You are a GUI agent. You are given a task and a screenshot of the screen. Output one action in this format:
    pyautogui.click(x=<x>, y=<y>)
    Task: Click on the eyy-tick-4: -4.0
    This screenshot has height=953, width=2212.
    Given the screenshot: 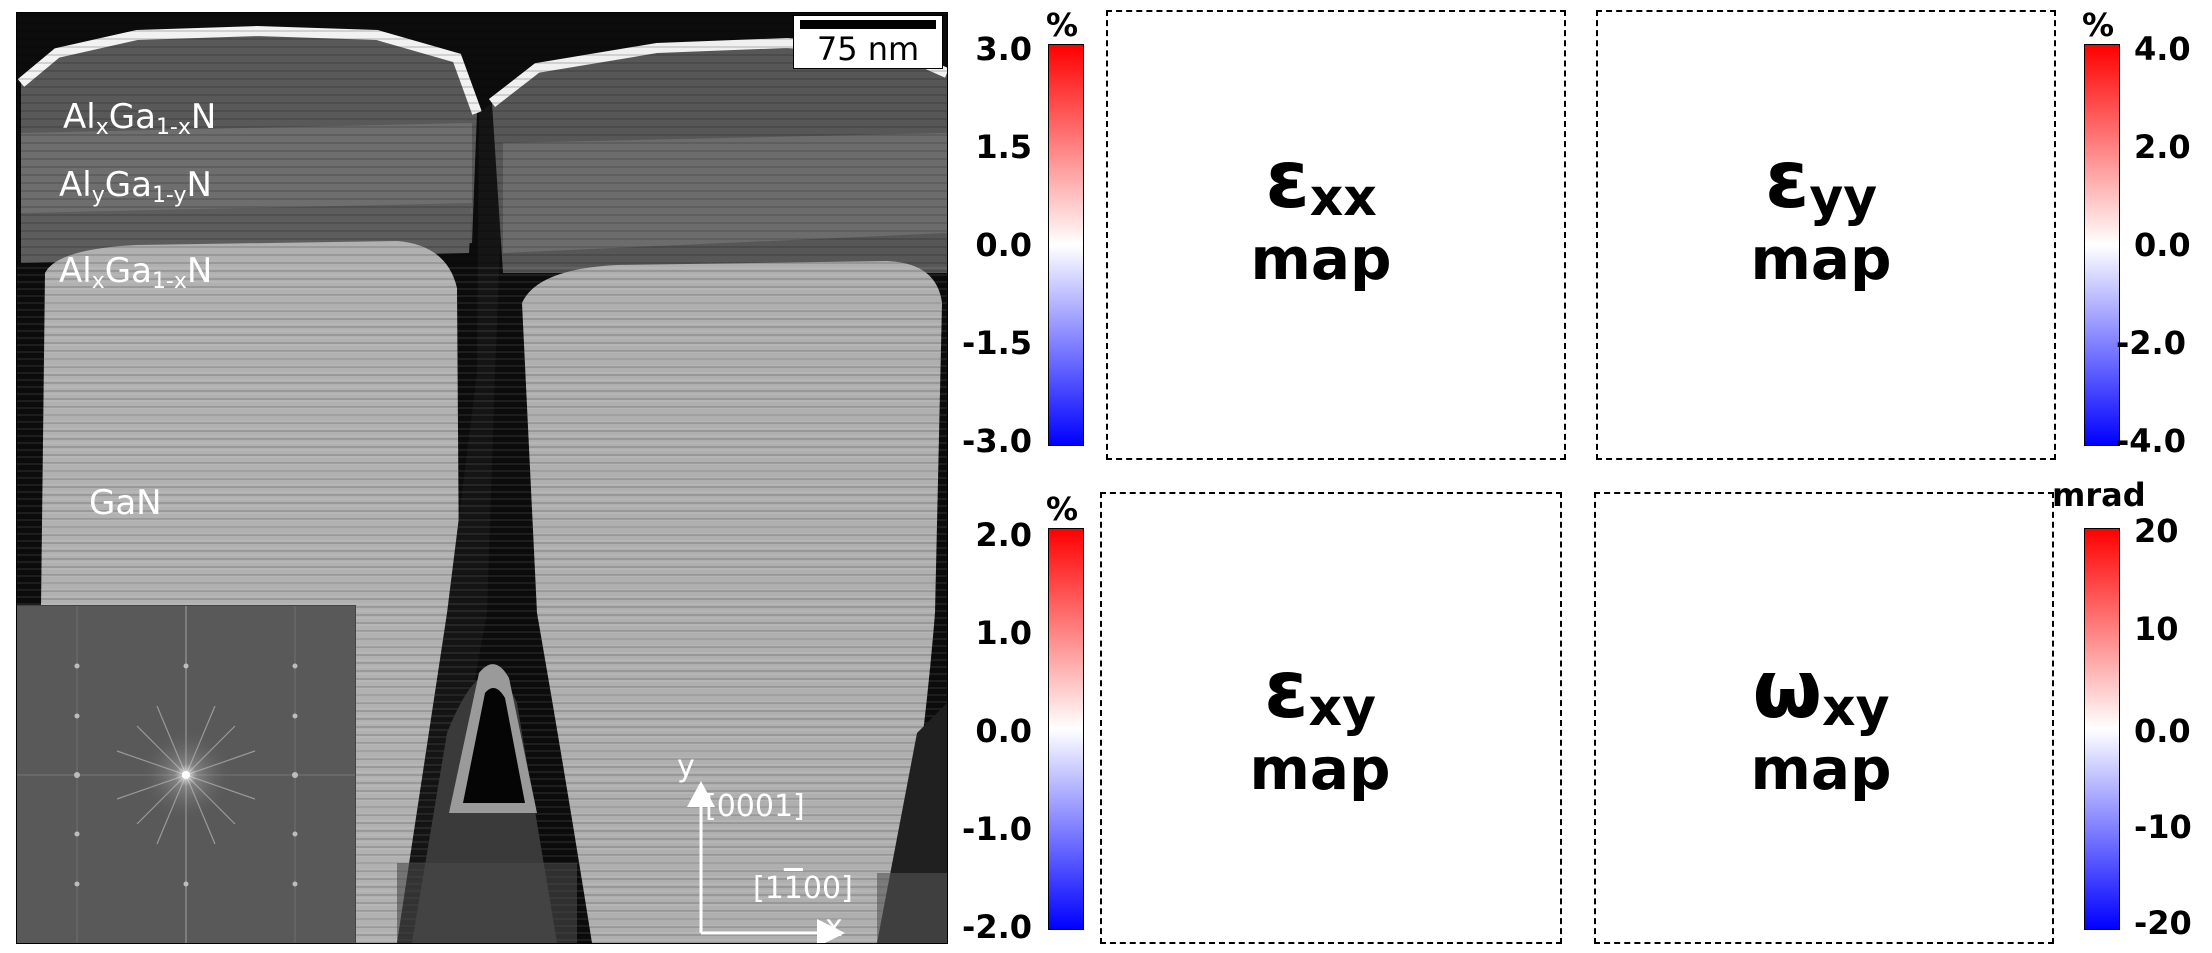 What is the action you would take?
    pyautogui.click(x=2151, y=441)
    